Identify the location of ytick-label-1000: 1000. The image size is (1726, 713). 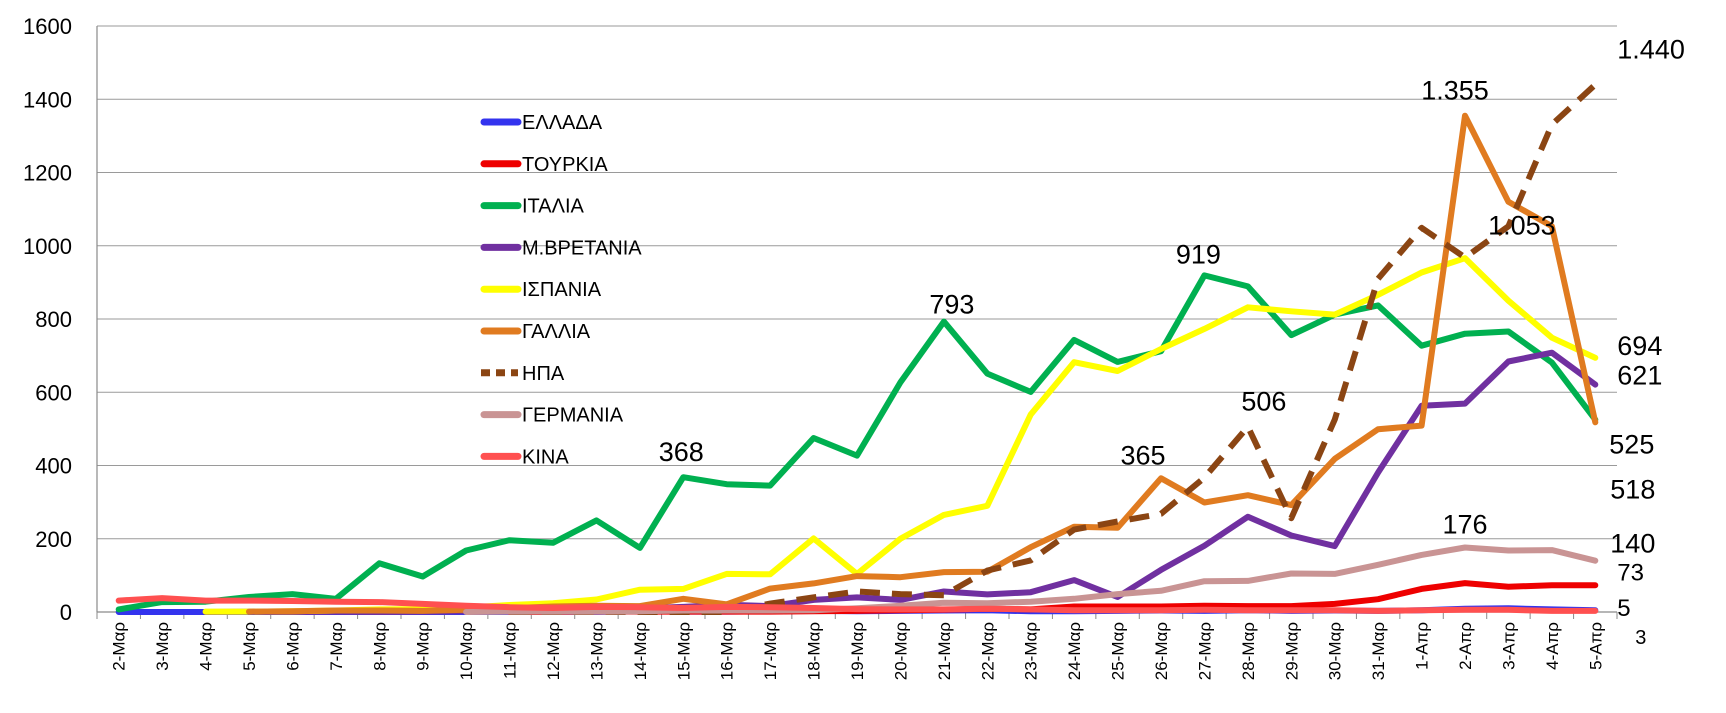
(47, 246).